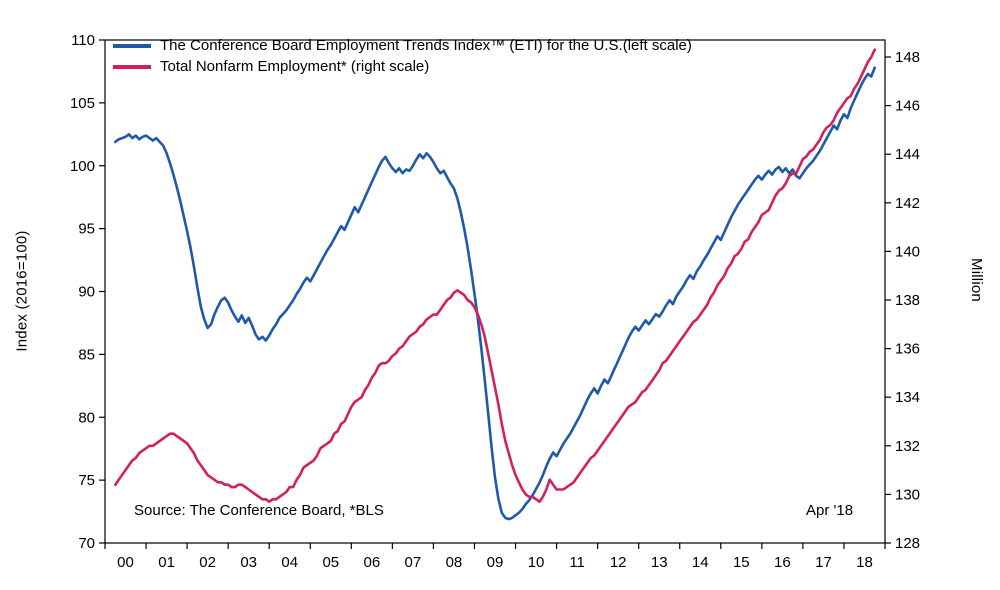 The width and height of the screenshot is (1000, 590). I want to click on left-axis-tick-label: 85, so click(86, 354).